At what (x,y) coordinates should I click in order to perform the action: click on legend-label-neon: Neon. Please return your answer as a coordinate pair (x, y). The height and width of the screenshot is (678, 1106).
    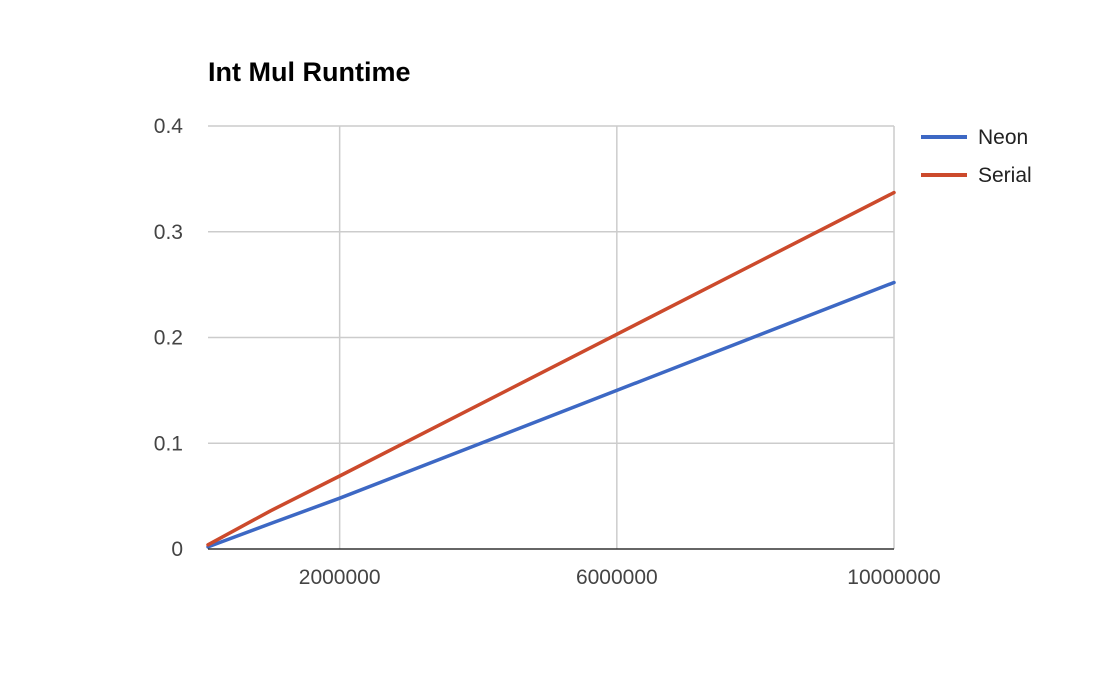
    Looking at the image, I should click on (1003, 137).